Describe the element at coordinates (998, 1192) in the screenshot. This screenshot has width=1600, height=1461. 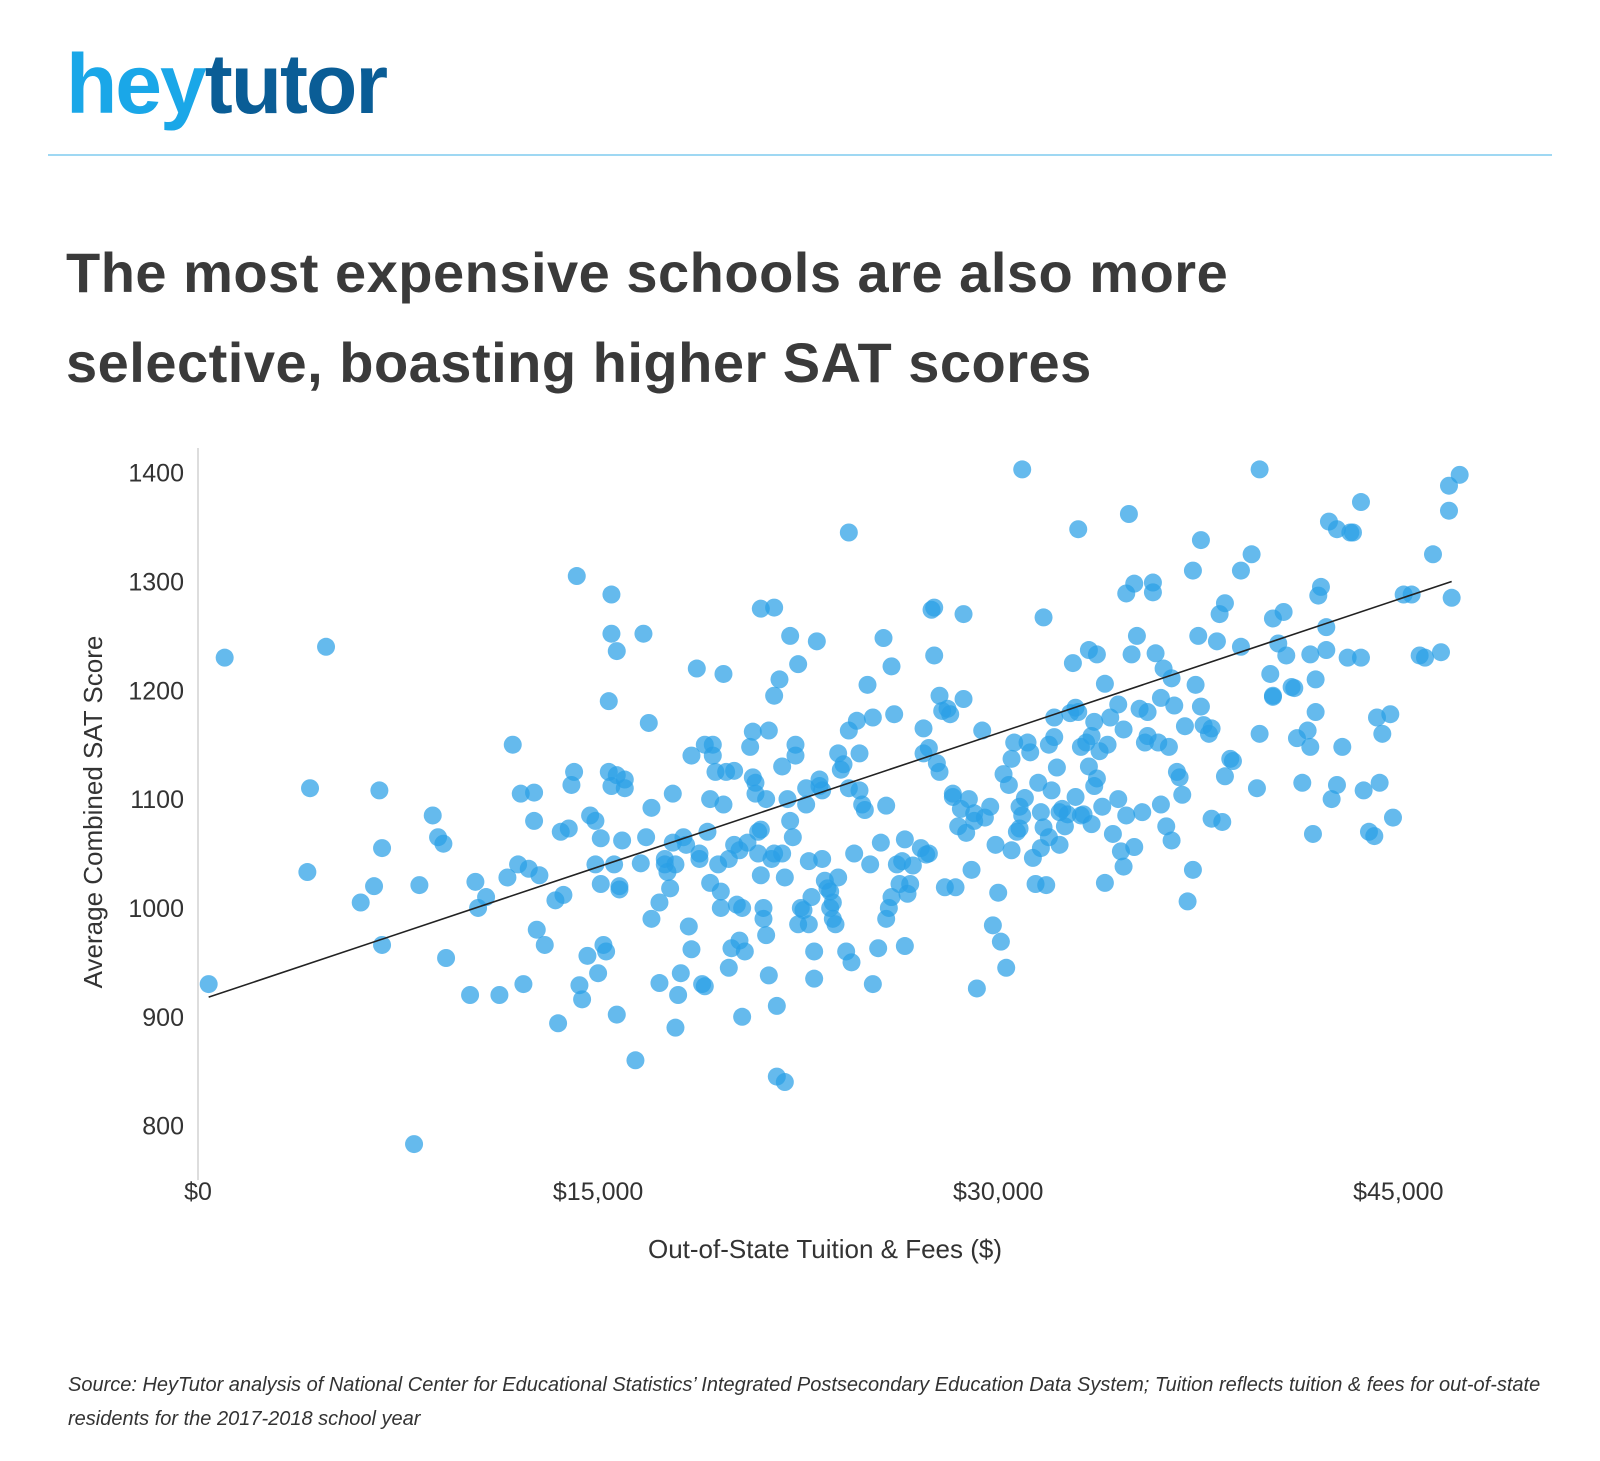
I see `x-tick-label: $30,000` at that location.